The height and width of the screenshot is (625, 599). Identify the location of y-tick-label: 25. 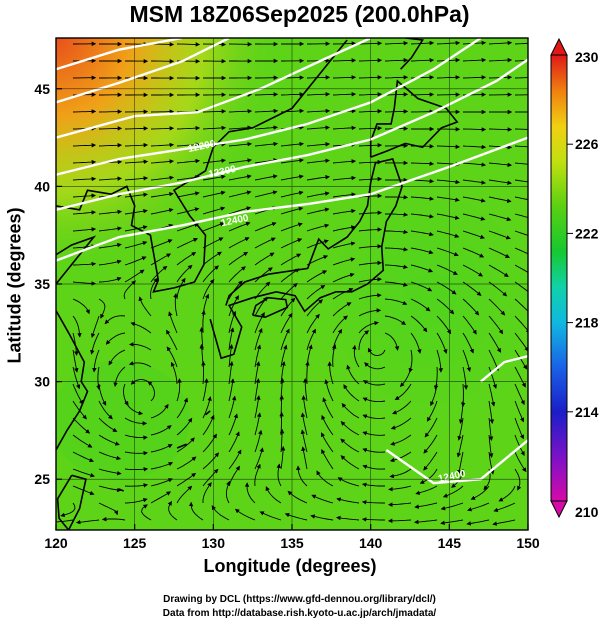
(42, 479).